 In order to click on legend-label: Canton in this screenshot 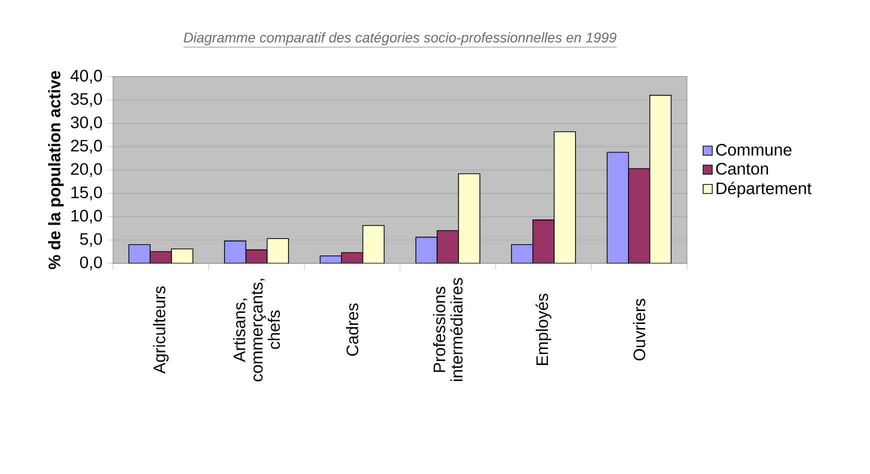, I will do `click(742, 168)`.